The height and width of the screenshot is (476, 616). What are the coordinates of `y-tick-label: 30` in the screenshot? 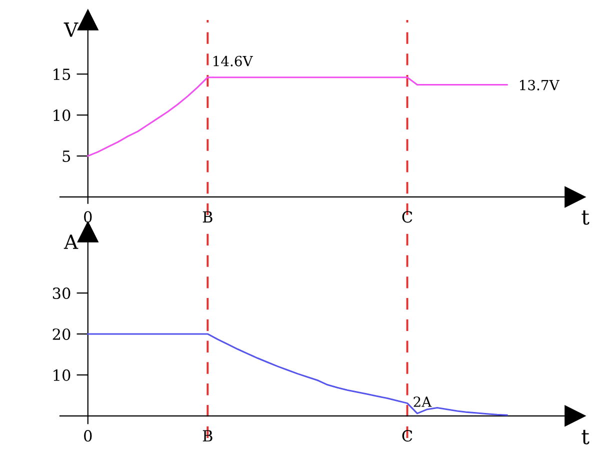 It's located at (61, 293).